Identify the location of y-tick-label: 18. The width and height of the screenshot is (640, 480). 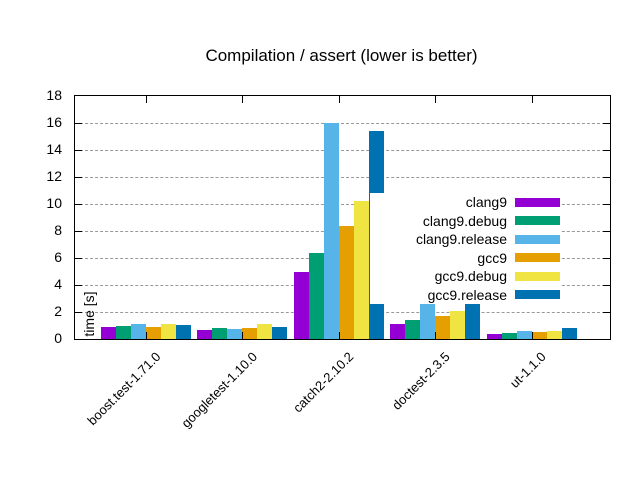
(54, 95).